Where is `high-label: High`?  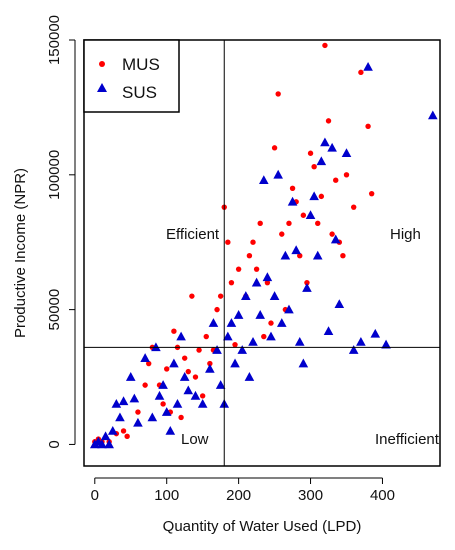
high-label: High is located at coordinates (405, 234).